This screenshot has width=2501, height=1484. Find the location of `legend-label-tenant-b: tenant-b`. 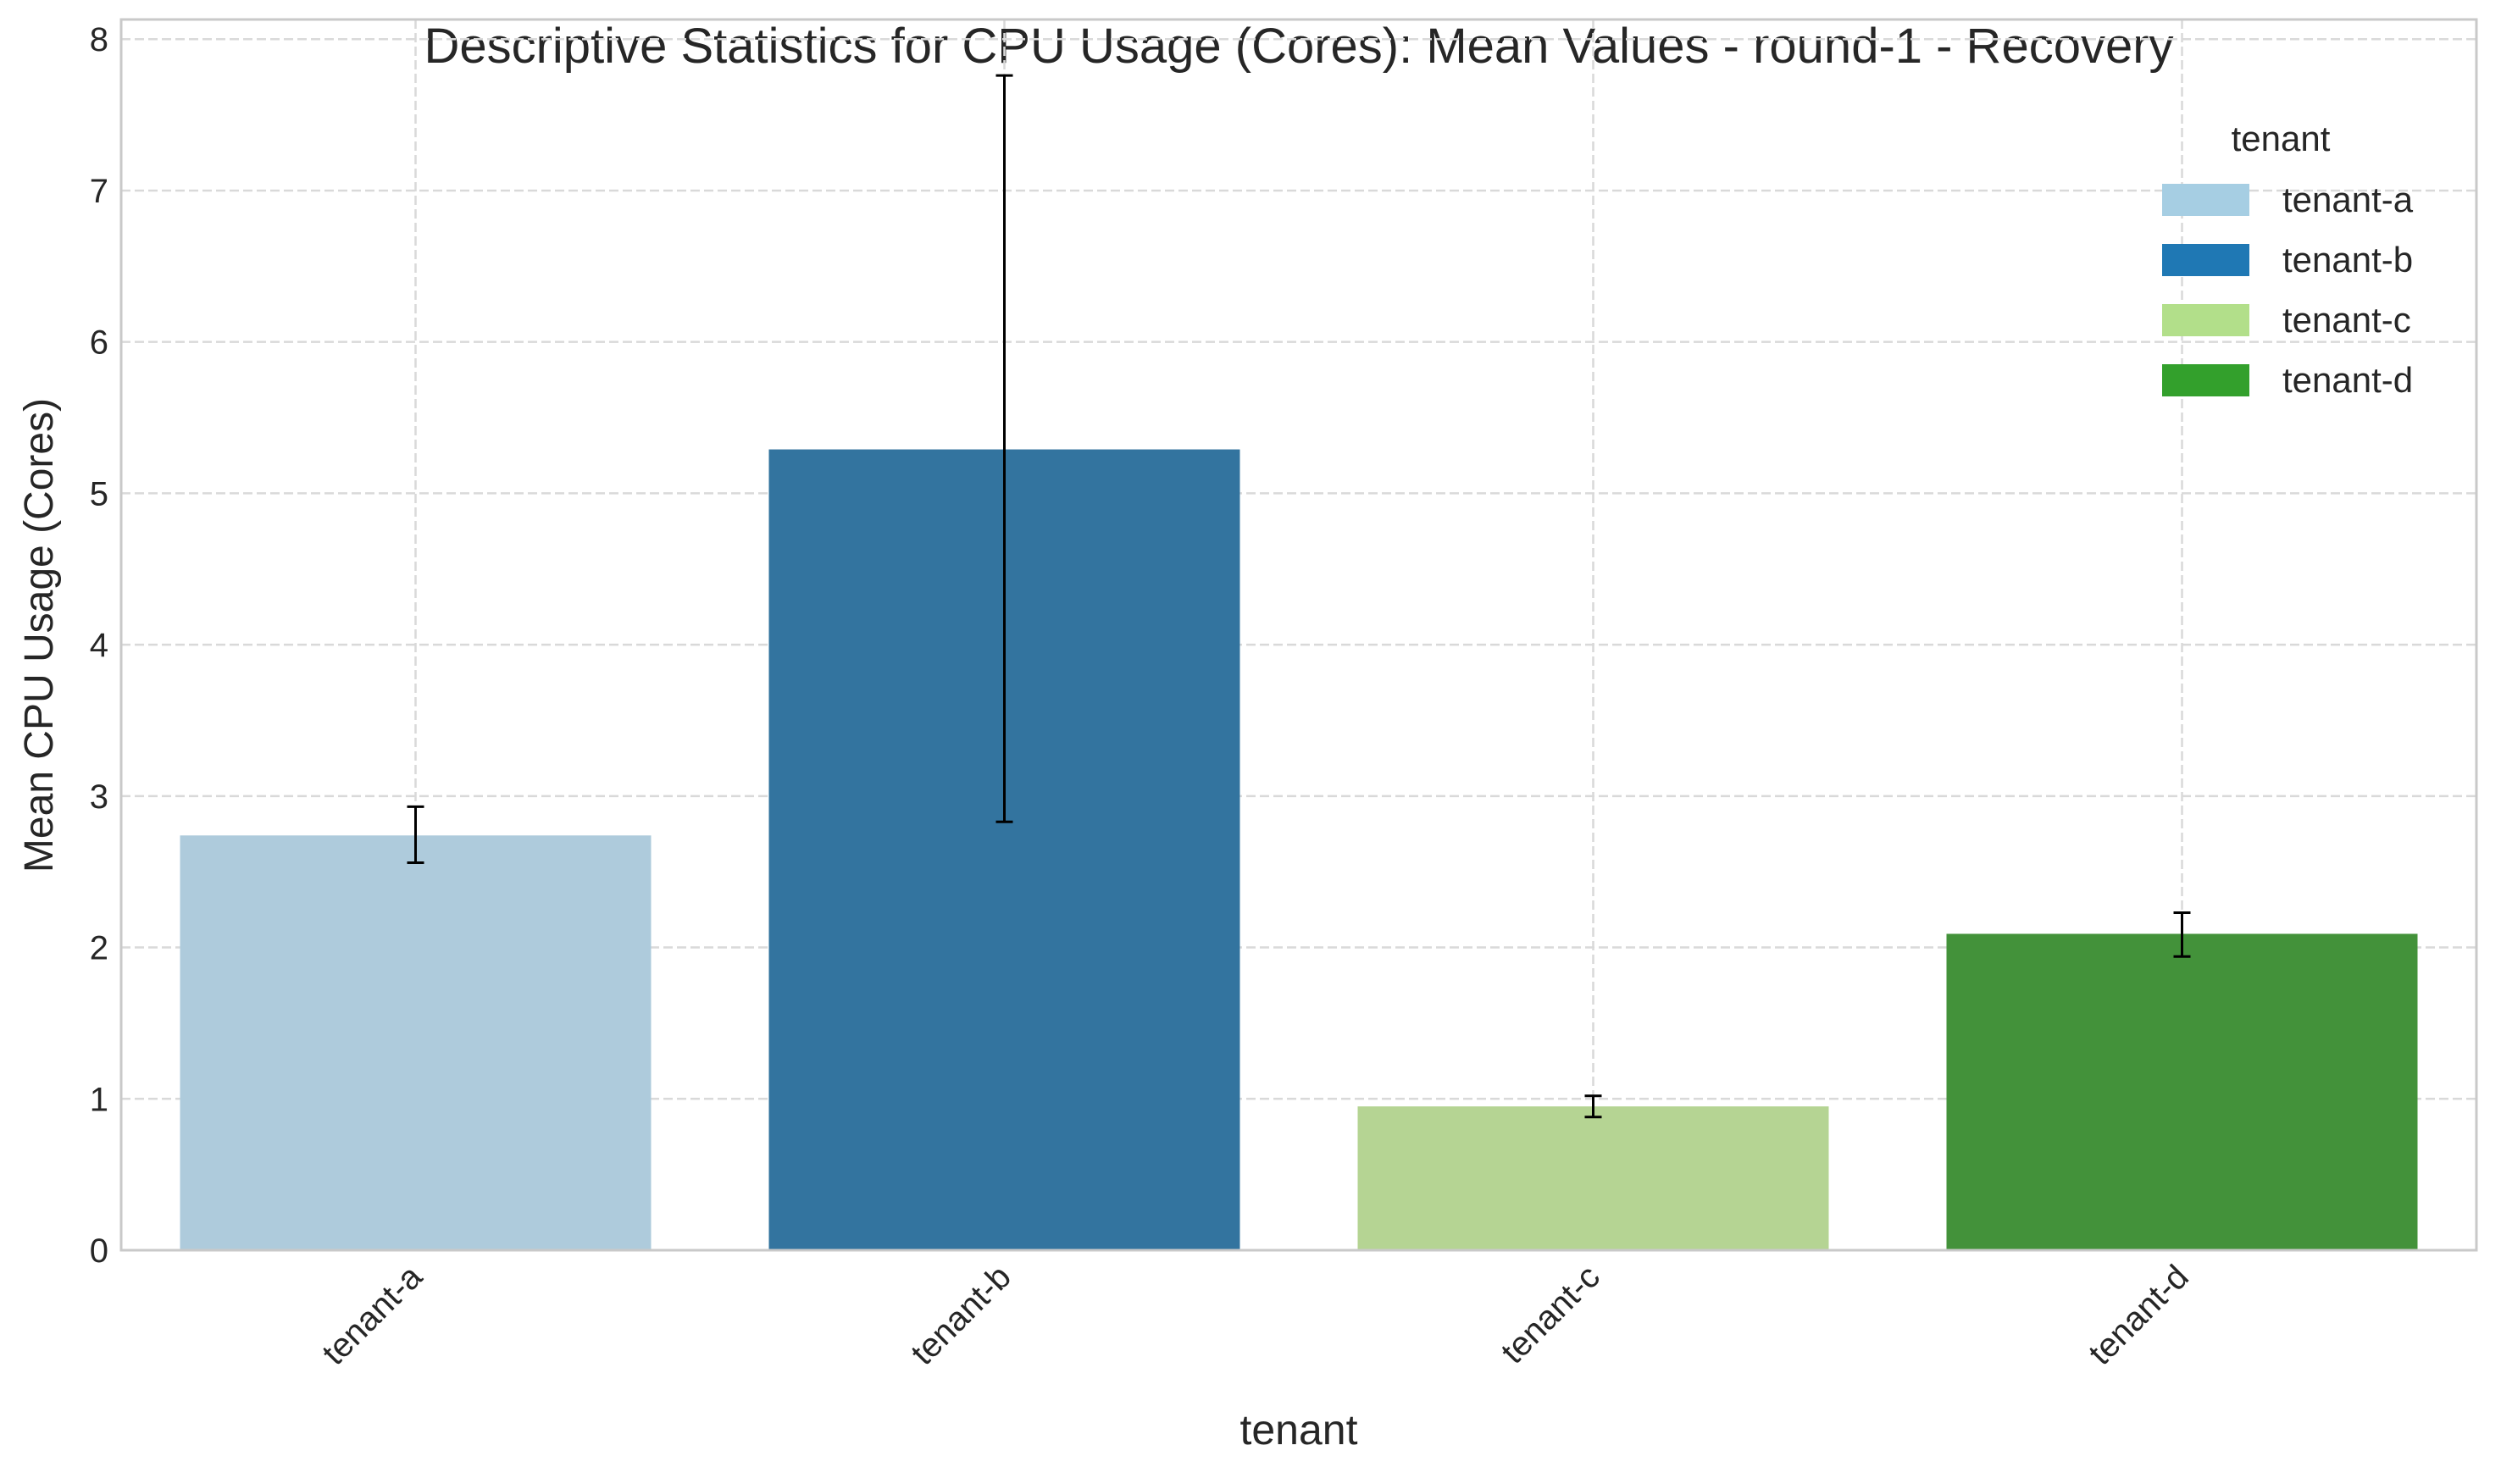

legend-label-tenant-b: tenant-b is located at coordinates (2347, 260).